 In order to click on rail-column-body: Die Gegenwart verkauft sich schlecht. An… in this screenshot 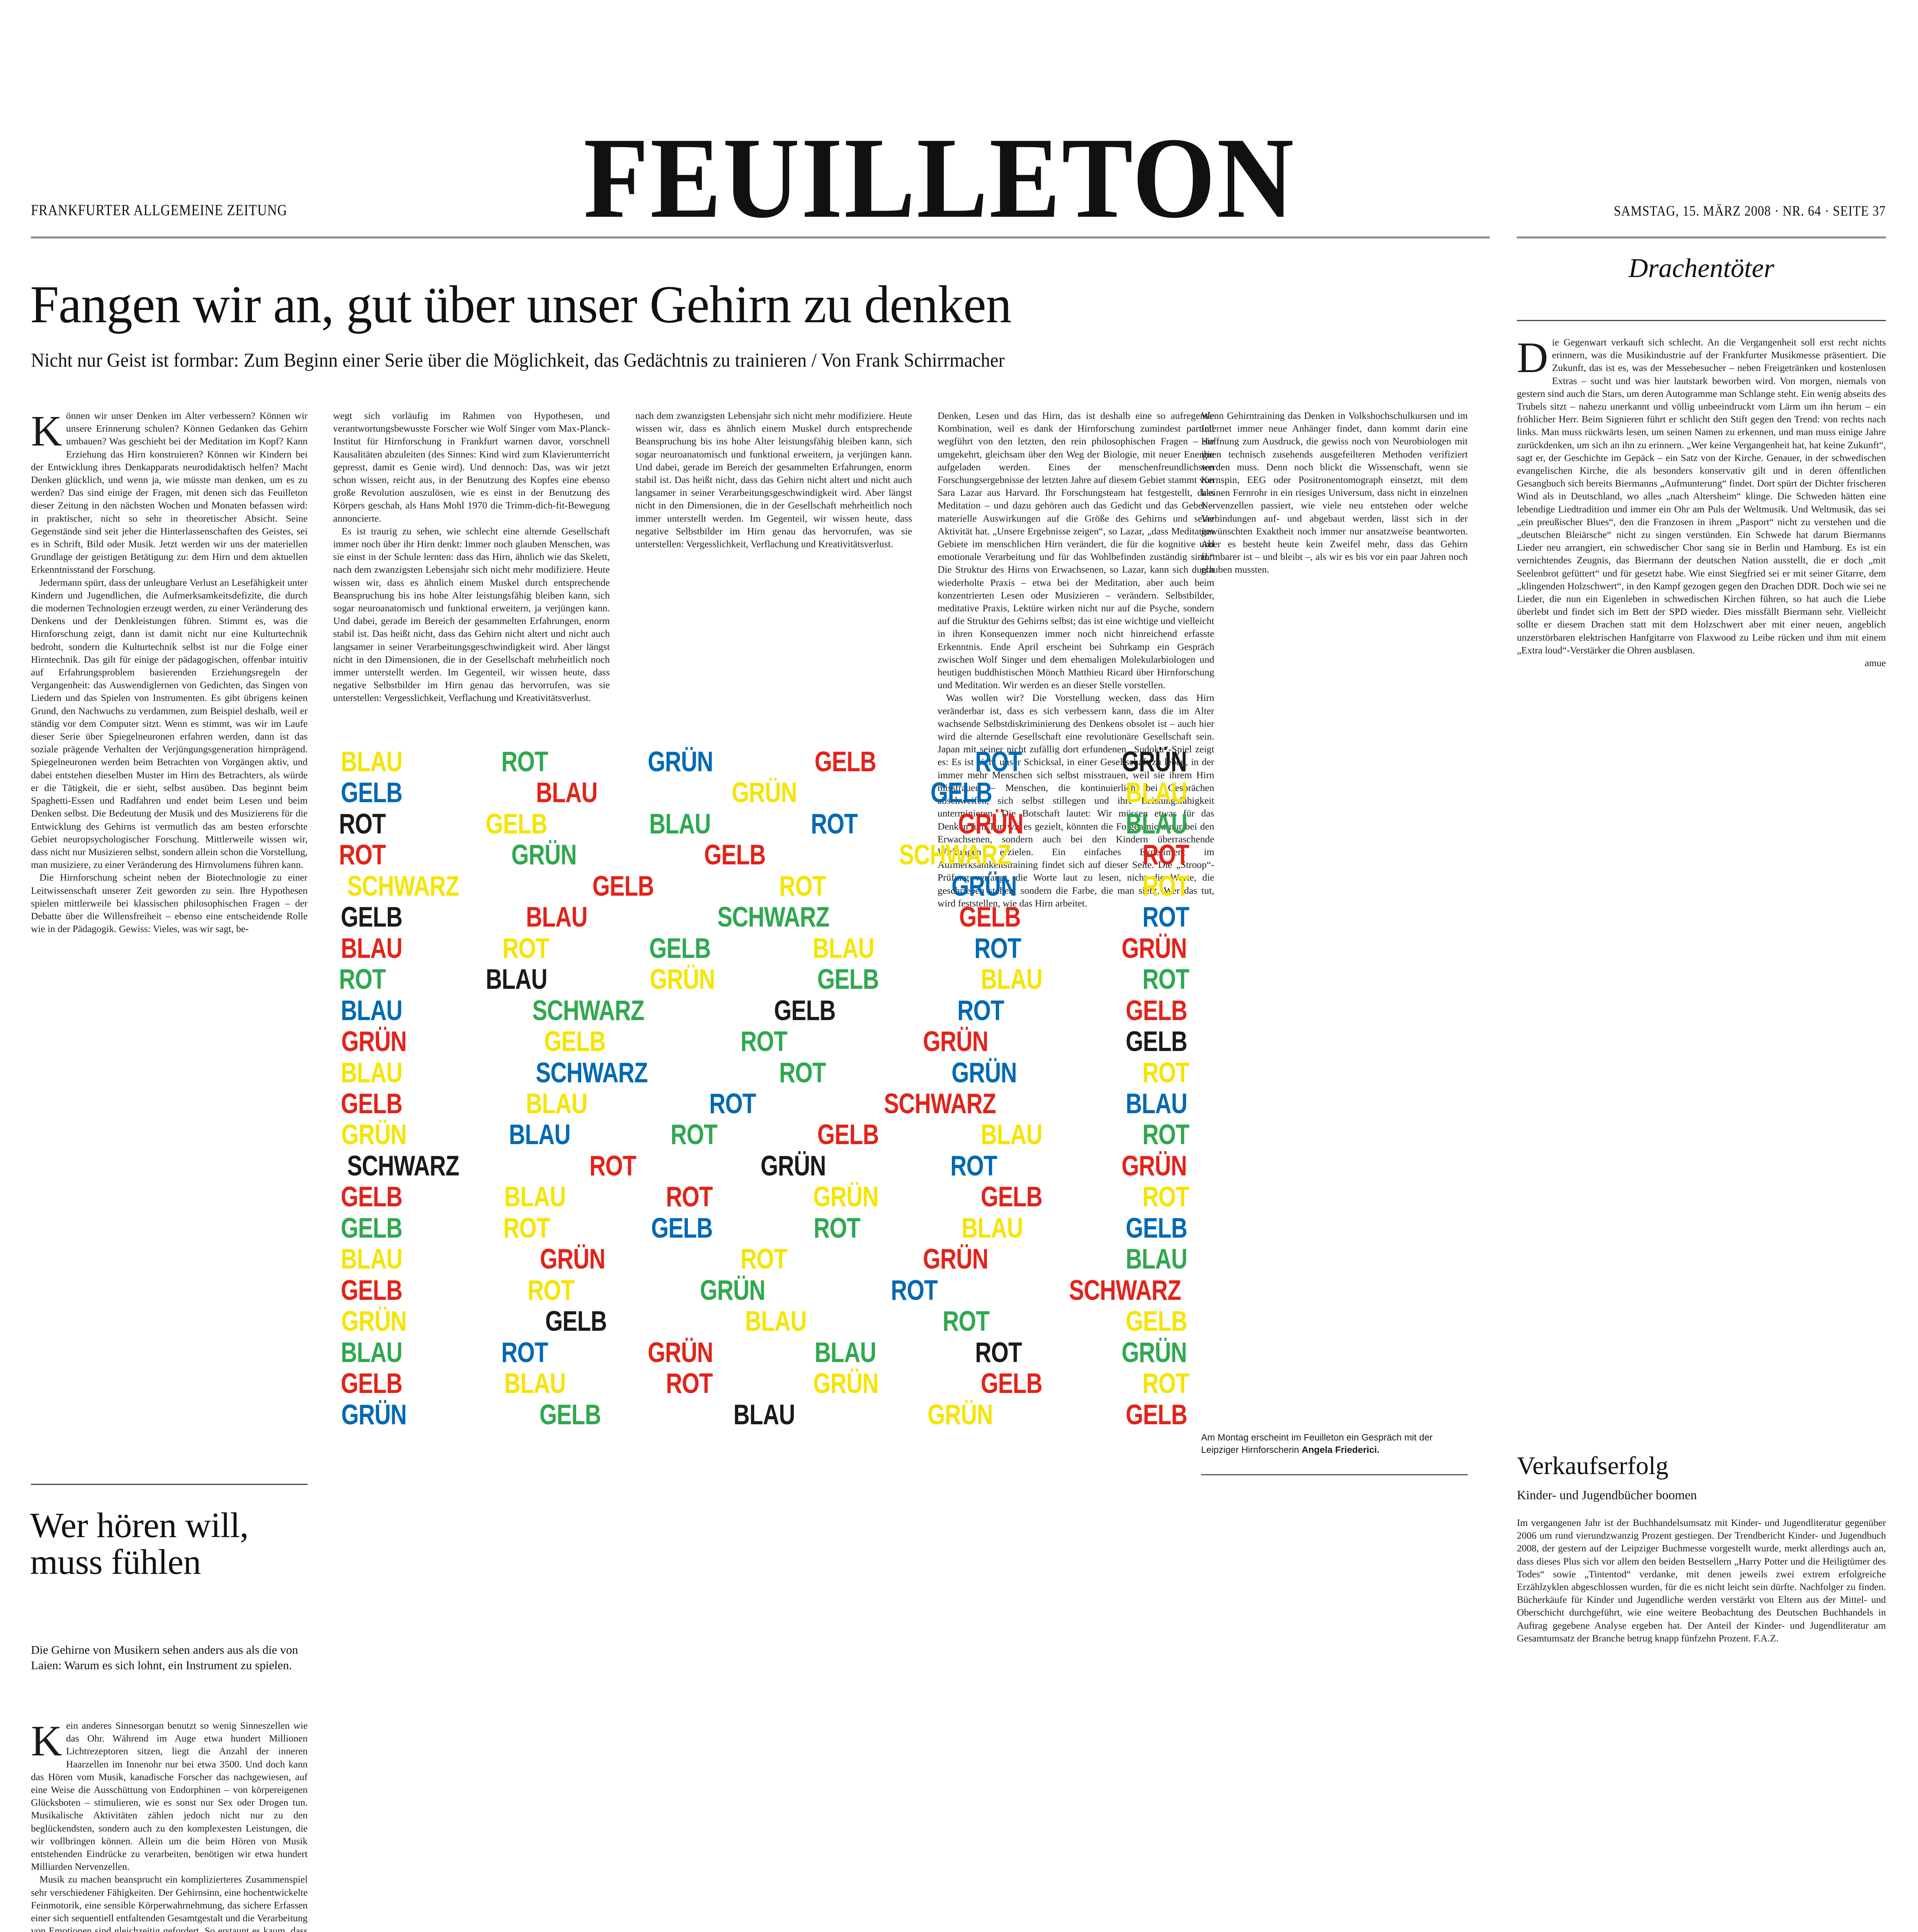, I will do `click(1701, 883)`.